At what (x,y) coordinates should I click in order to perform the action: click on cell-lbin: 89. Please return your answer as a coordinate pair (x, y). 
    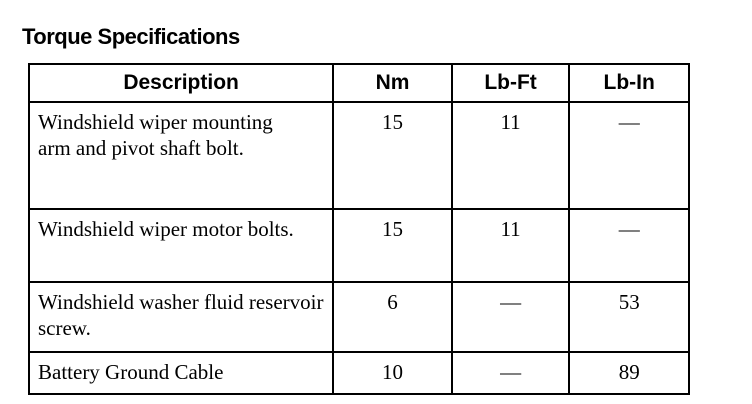
    Looking at the image, I should click on (629, 373).